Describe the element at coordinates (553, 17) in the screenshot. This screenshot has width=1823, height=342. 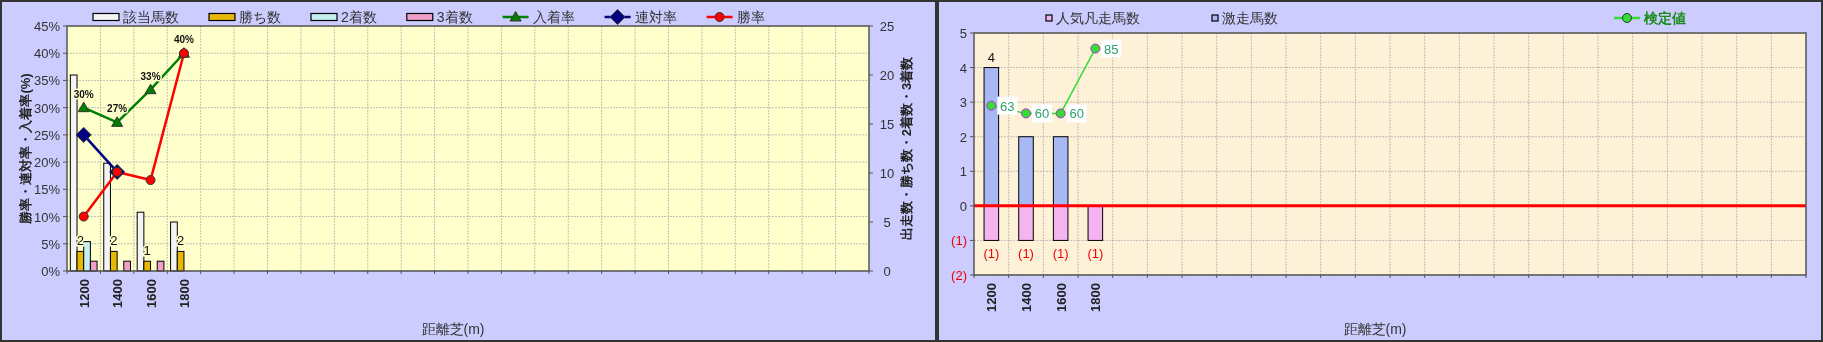
I see `legend-label: 入着率` at that location.